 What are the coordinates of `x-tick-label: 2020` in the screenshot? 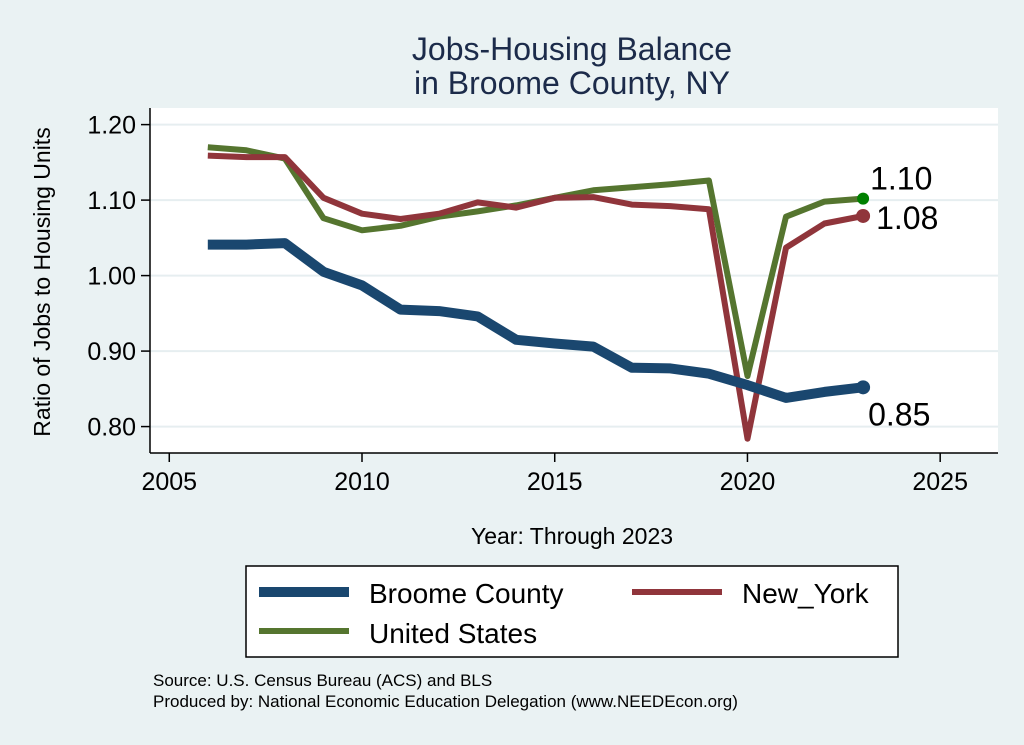 It's located at (748, 482).